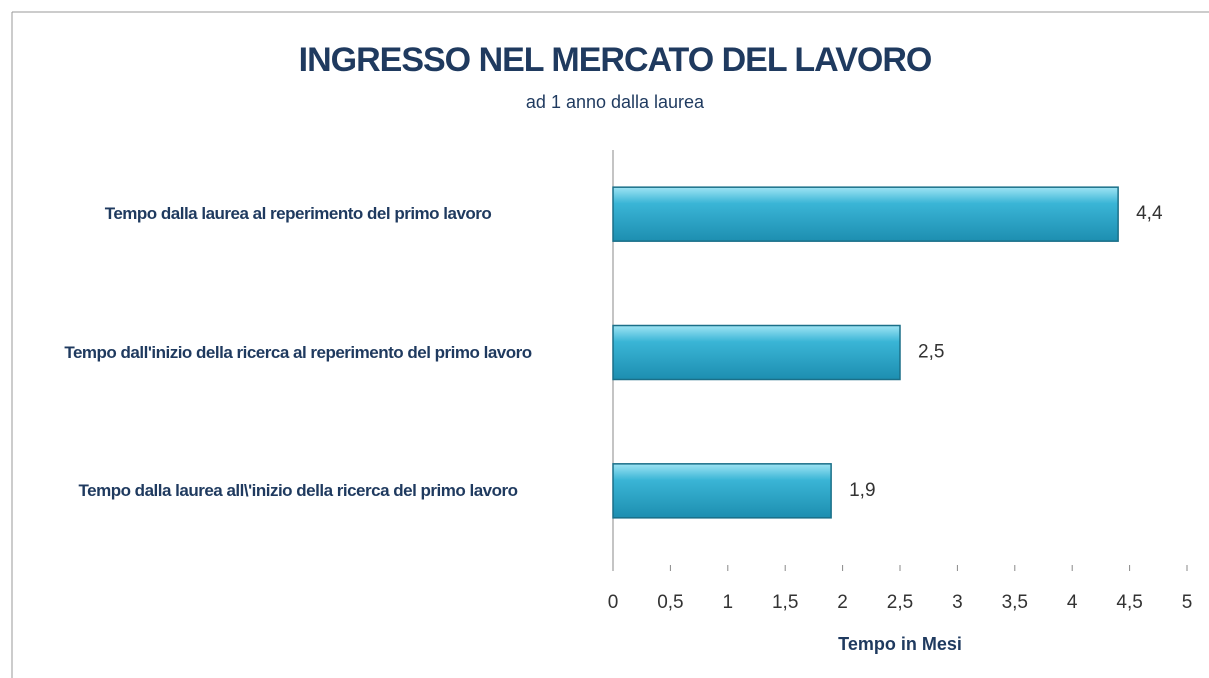 The height and width of the screenshot is (678, 1209). Describe the element at coordinates (842, 602) in the screenshot. I see `x-tick-label: 2` at that location.